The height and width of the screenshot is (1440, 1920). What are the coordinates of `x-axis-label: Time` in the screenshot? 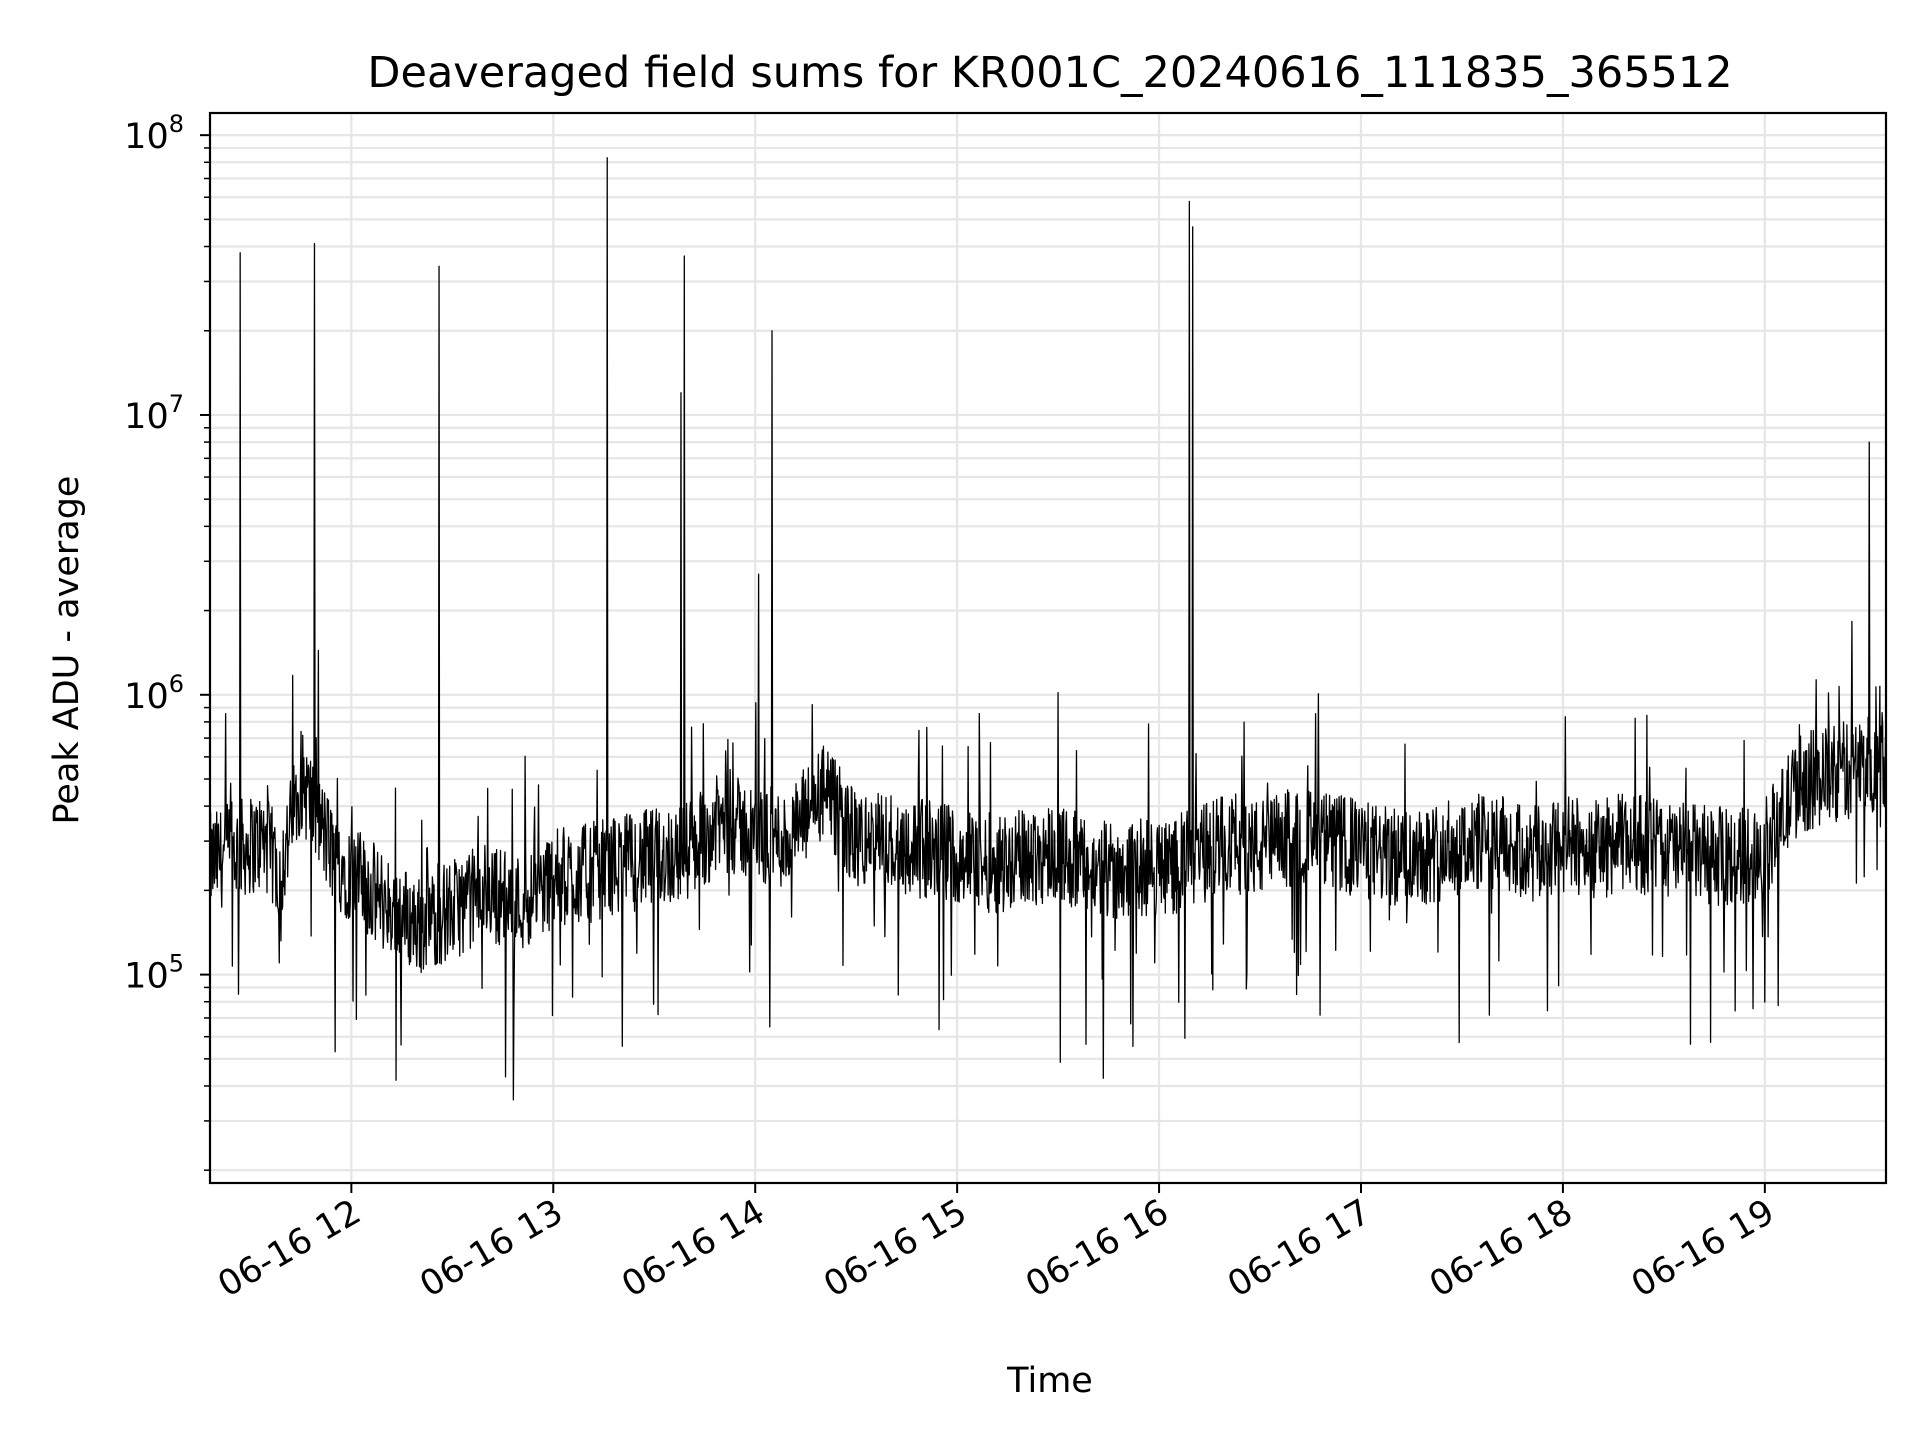 It's located at (1049, 1381).